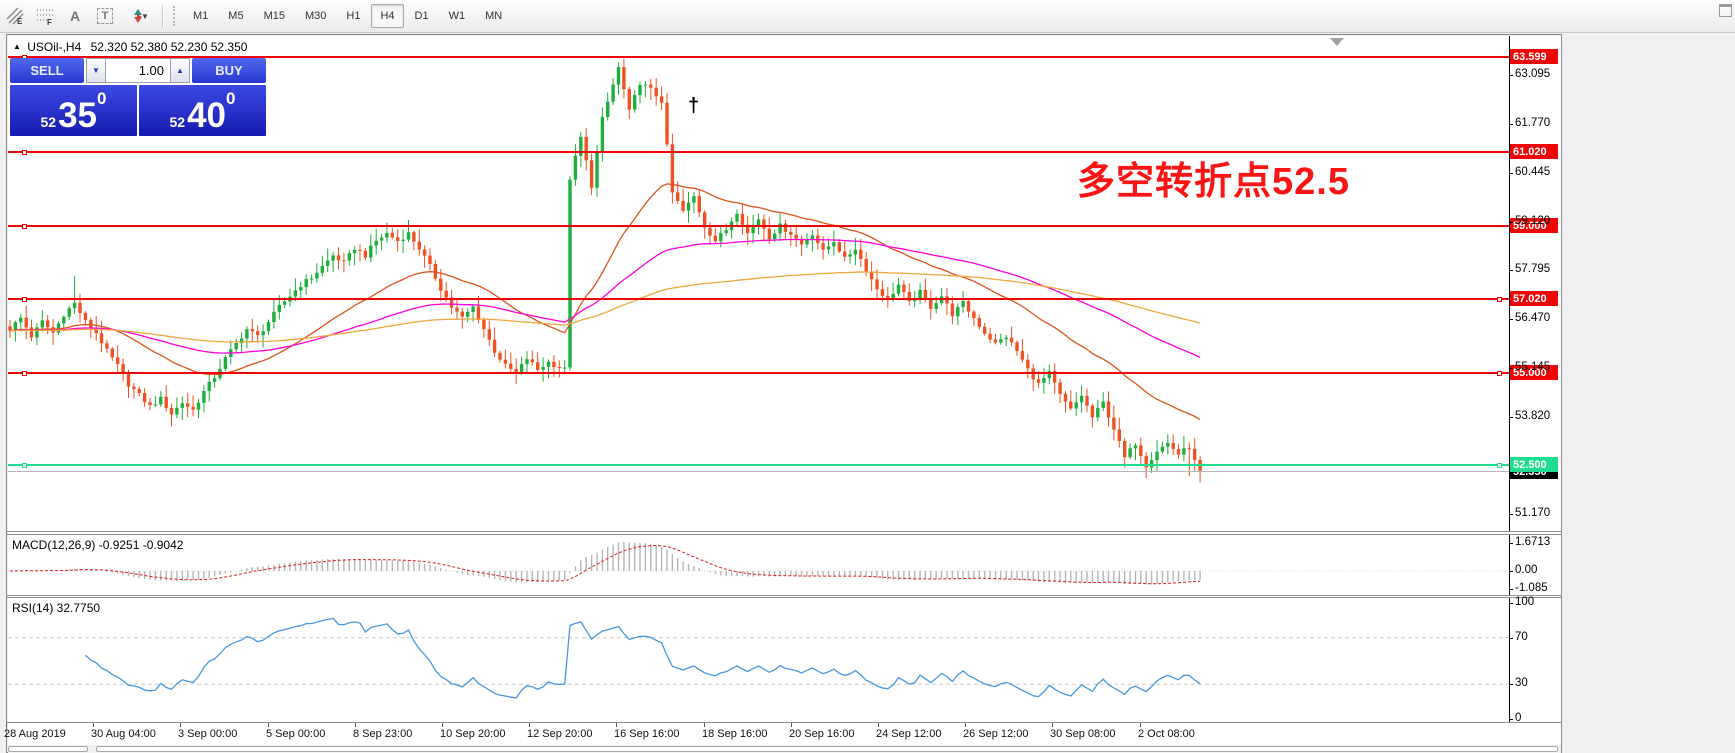 The image size is (1735, 753). I want to click on hline-55.000, so click(758, 373).